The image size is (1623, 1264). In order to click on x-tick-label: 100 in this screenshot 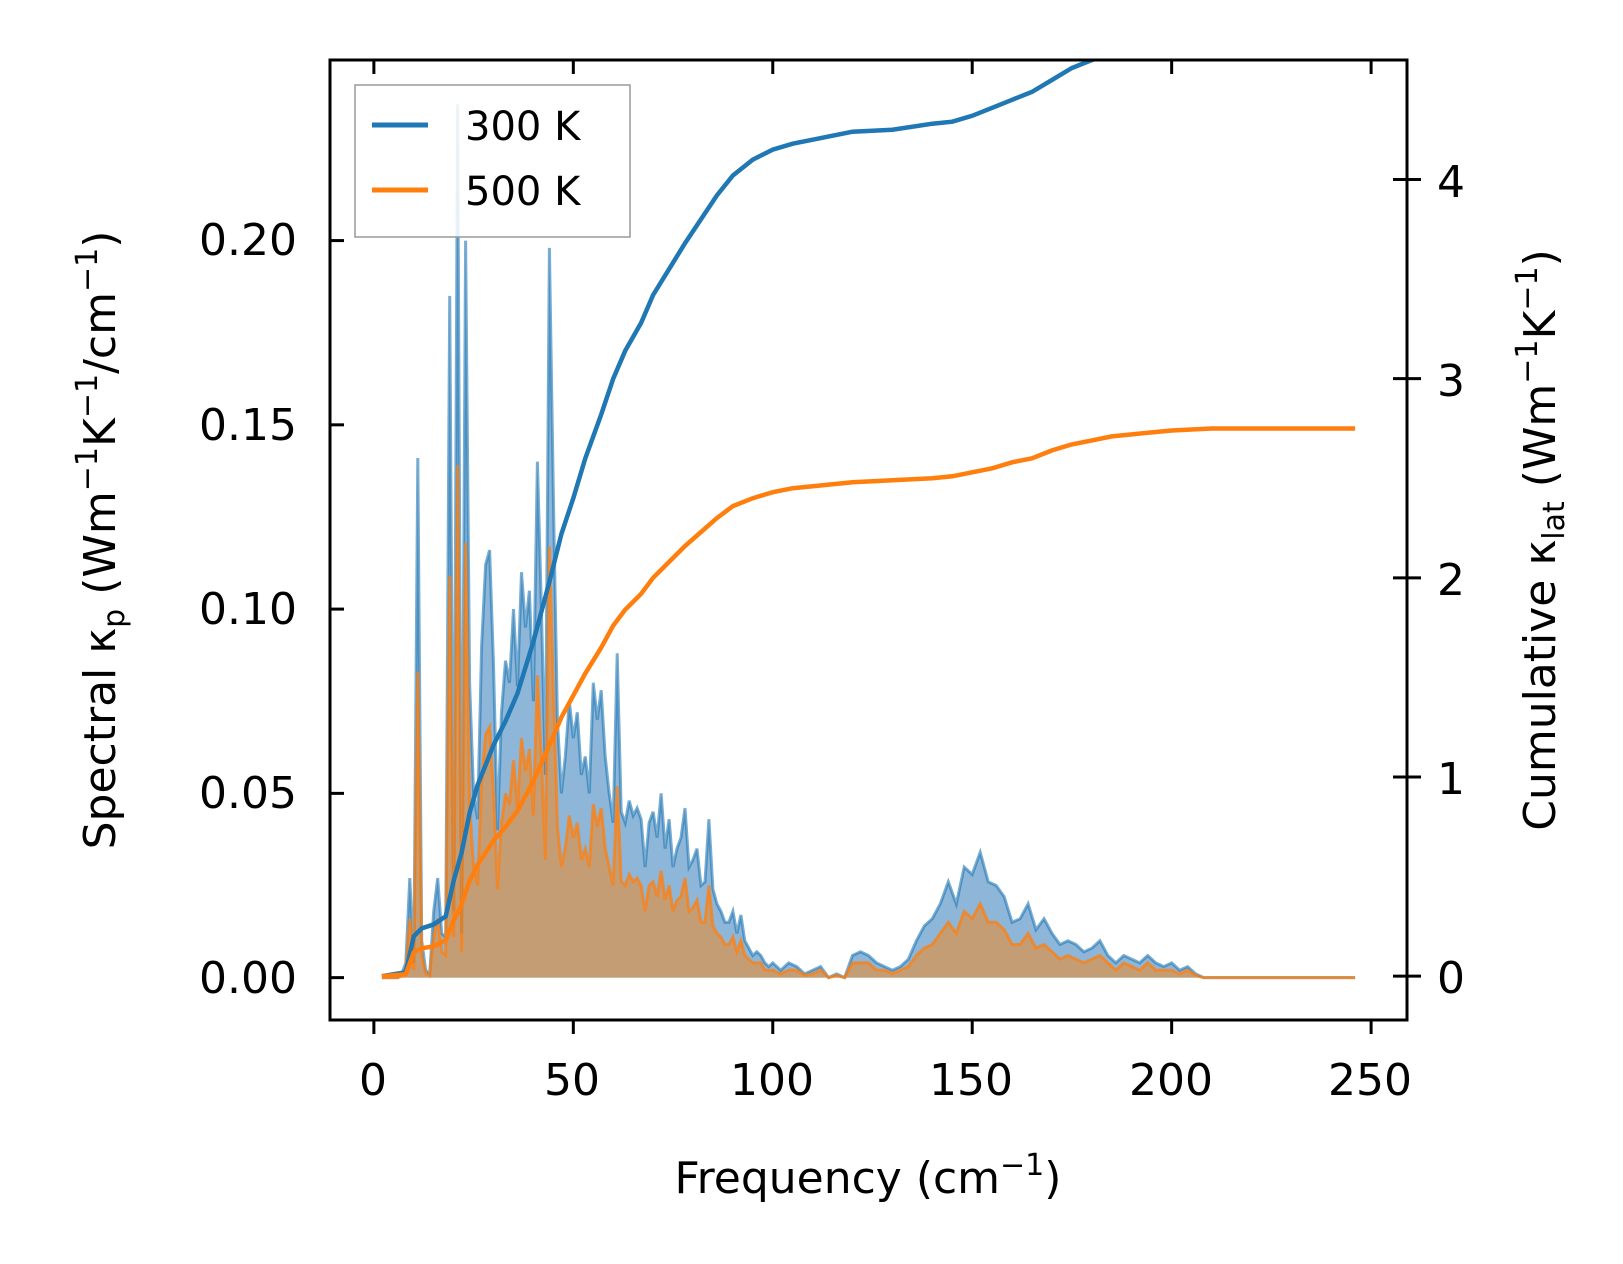, I will do `click(772, 1080)`.